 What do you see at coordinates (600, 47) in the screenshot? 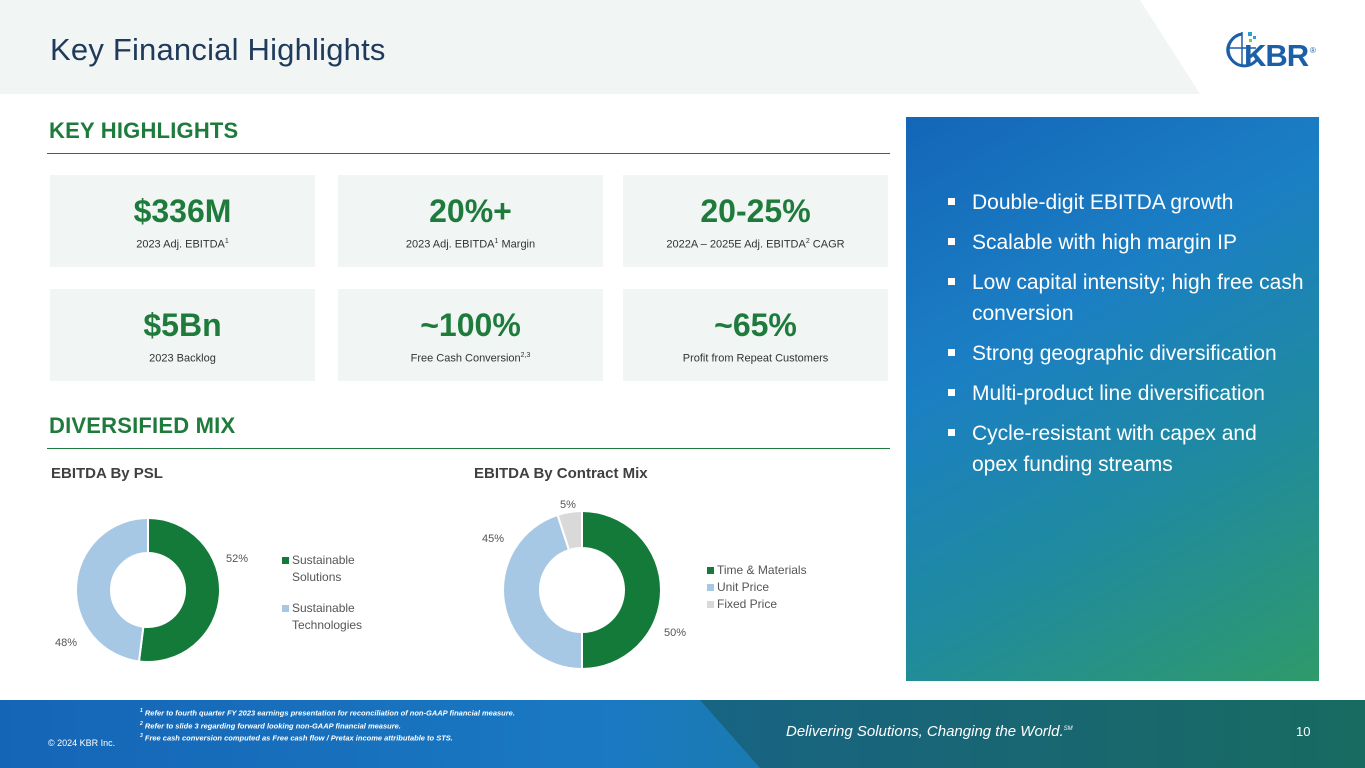
I see `header-shape` at bounding box center [600, 47].